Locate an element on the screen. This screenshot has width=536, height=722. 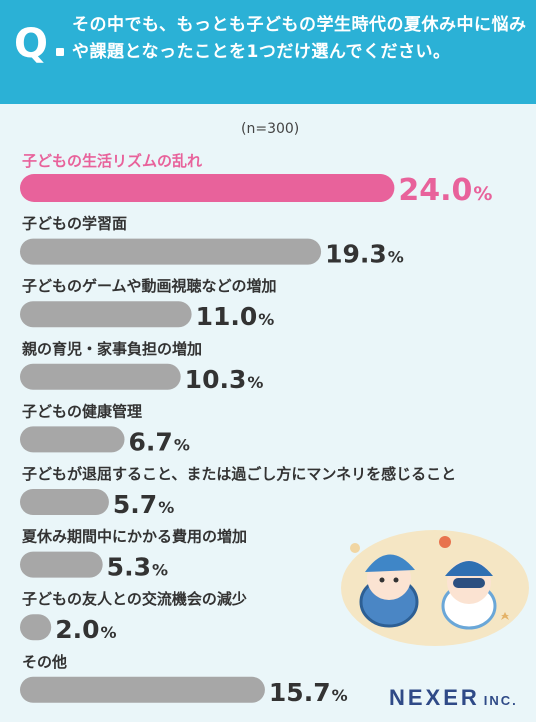
category-label: その他 is located at coordinates (44, 662).